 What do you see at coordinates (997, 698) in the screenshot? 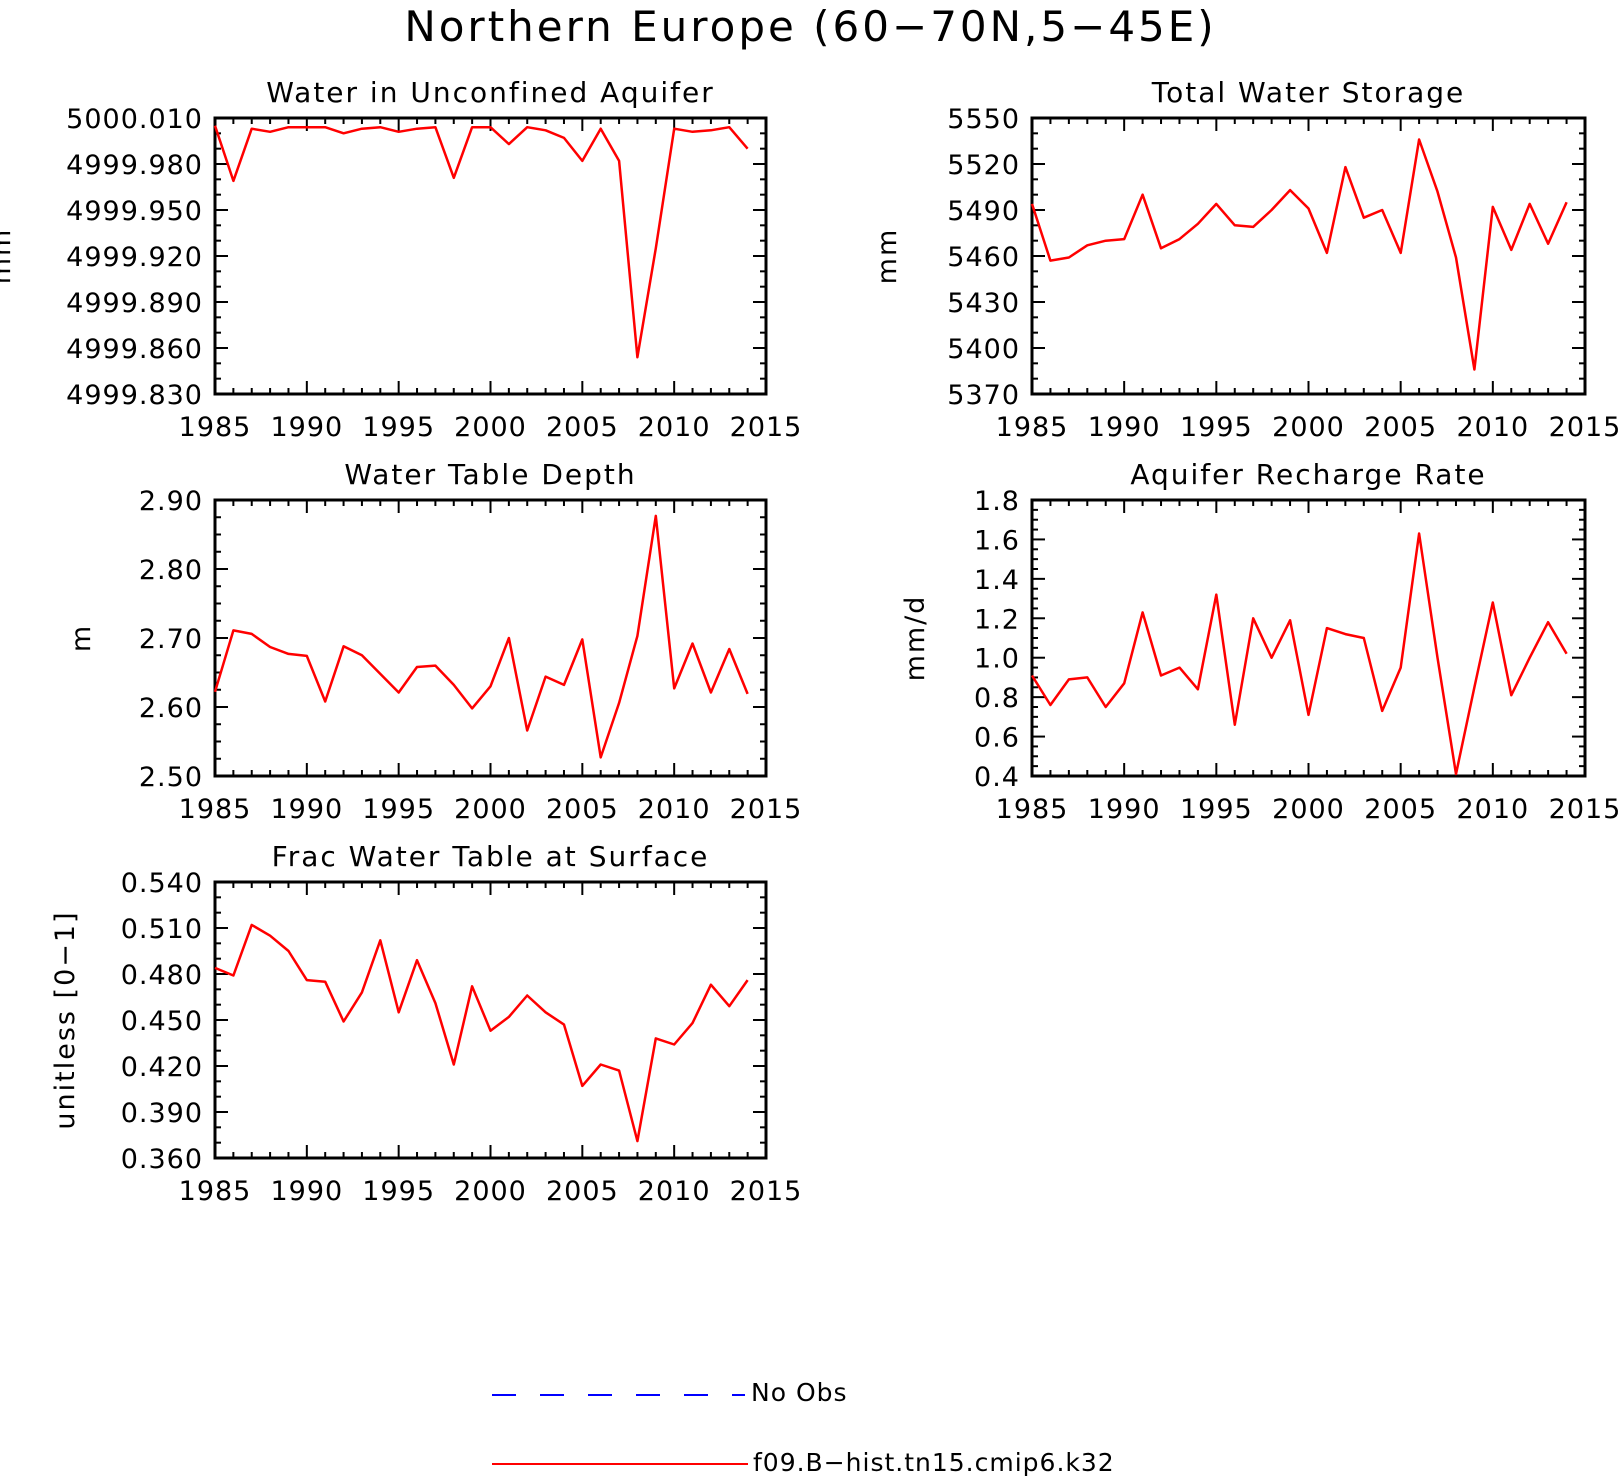
I see `y-tick-label: 0.8` at bounding box center [997, 698].